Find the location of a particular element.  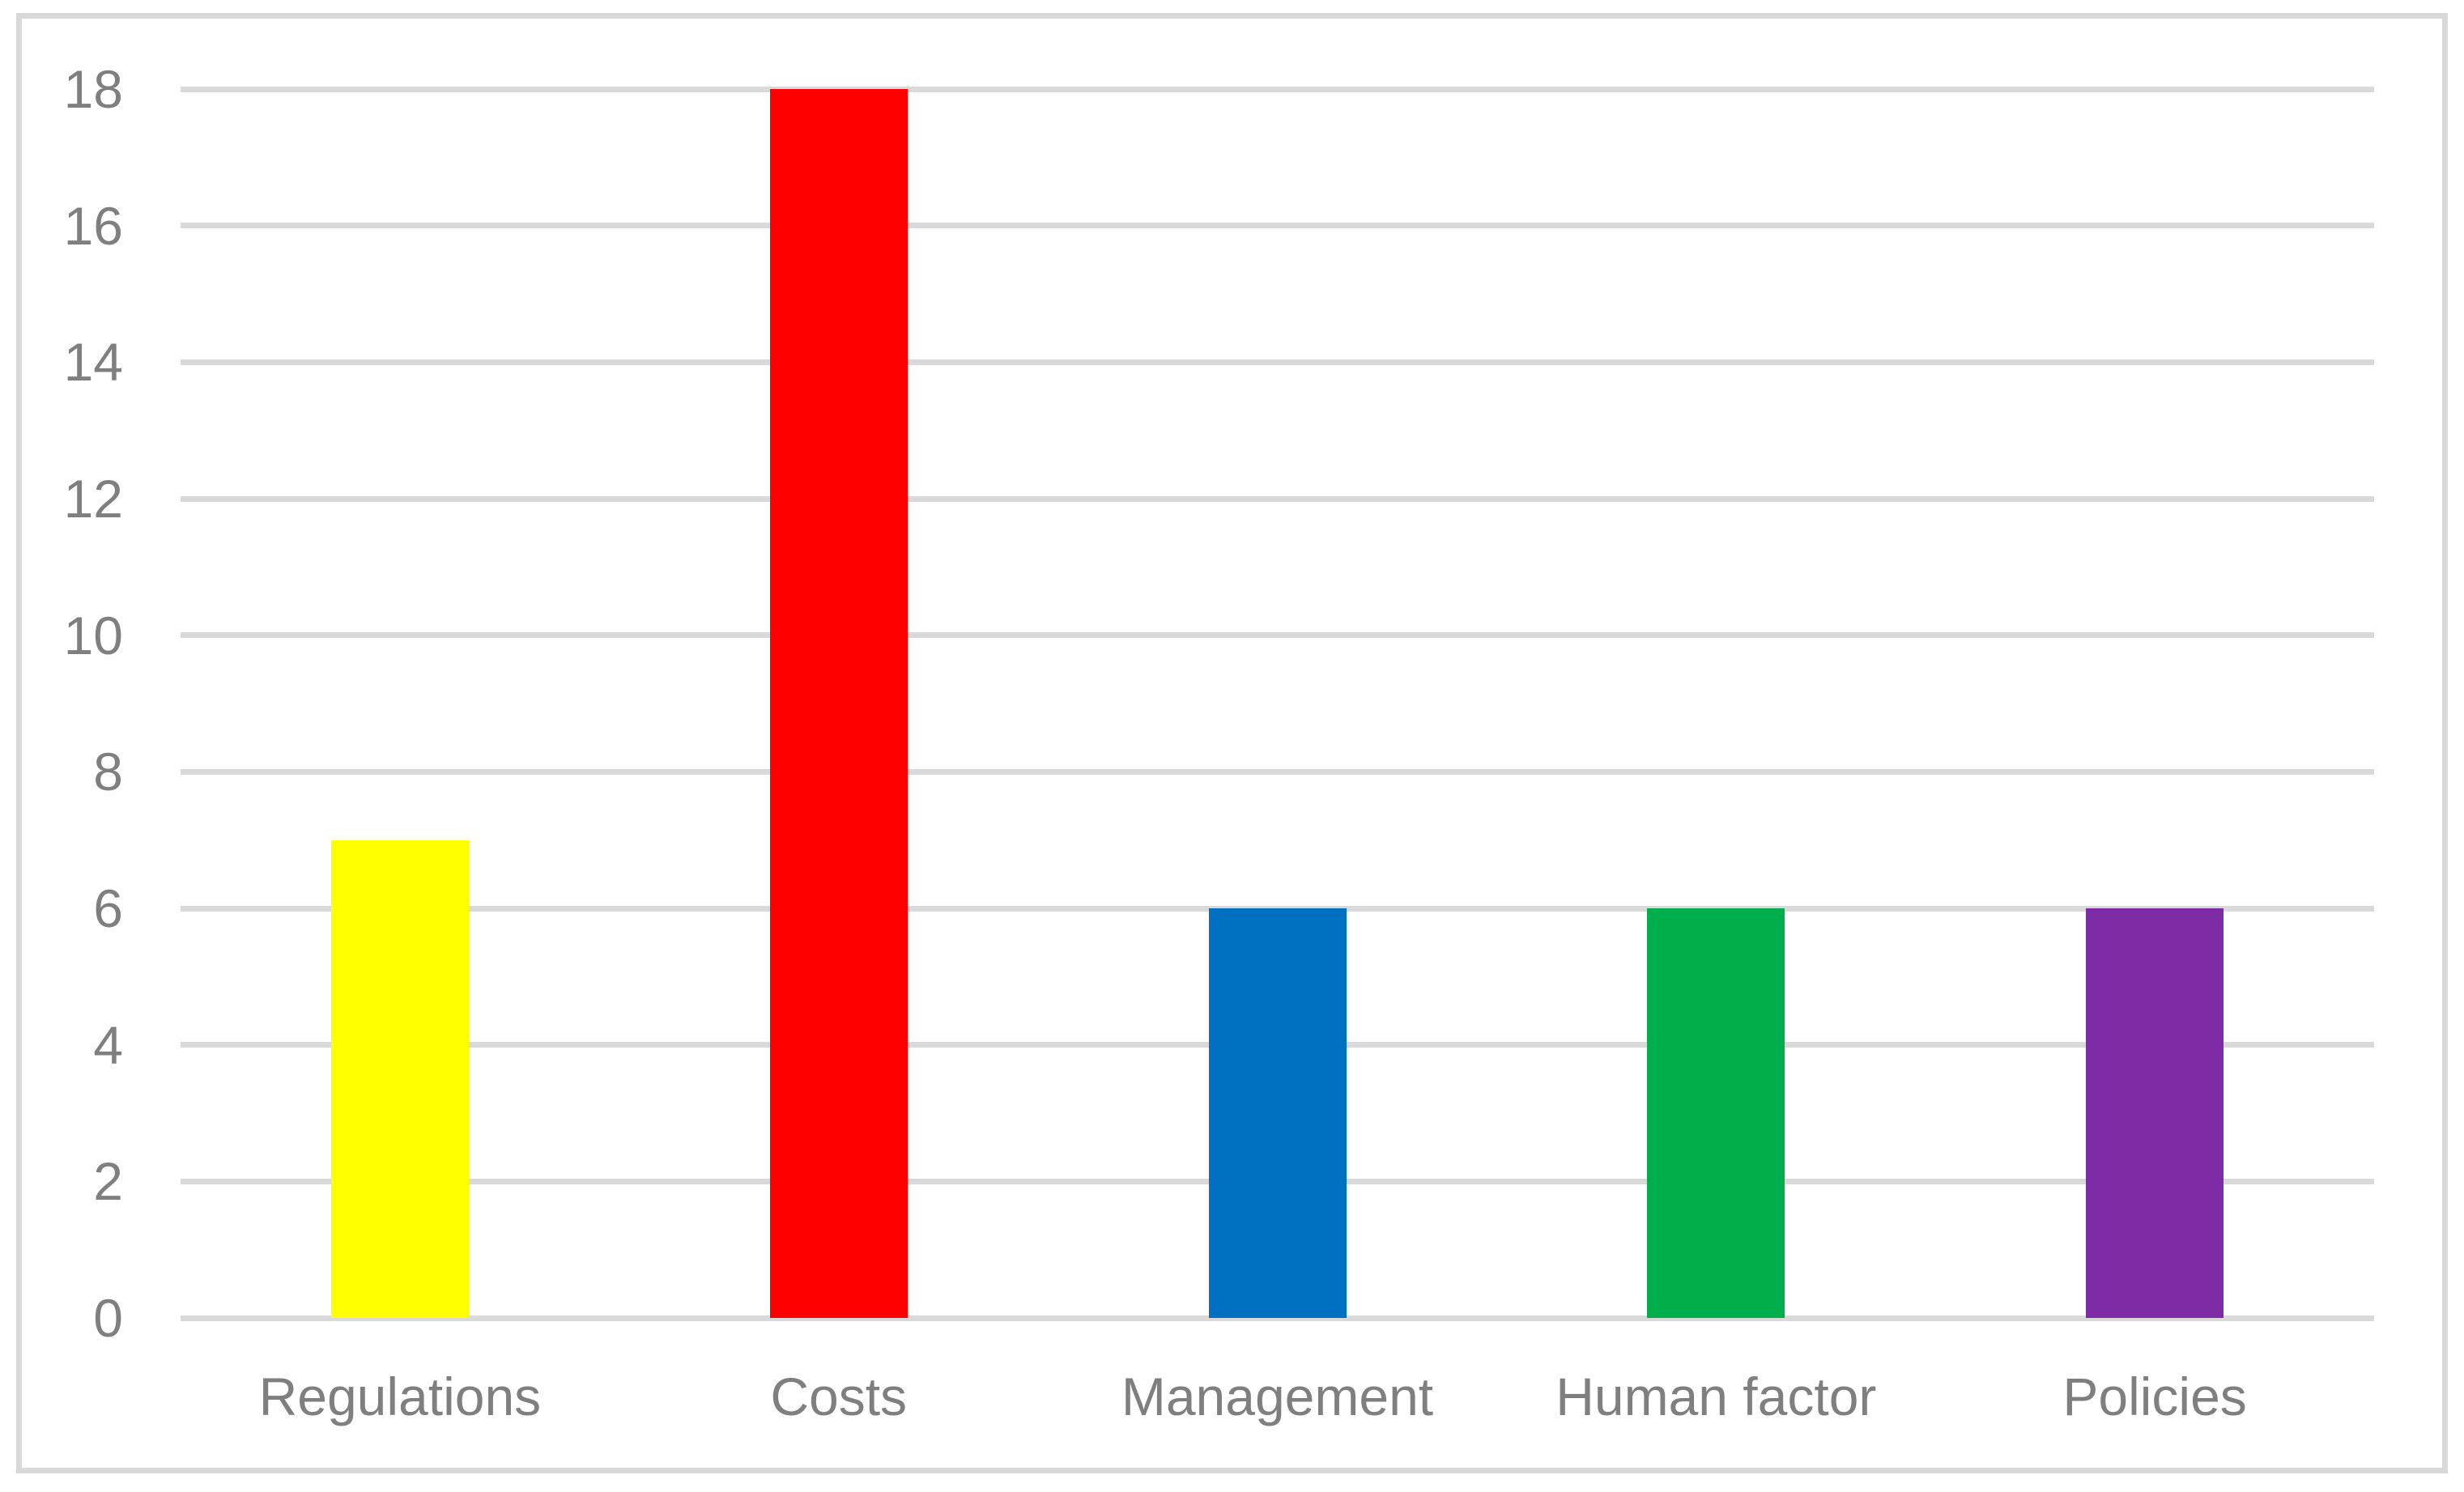

bar-management is located at coordinates (1277, 1113).